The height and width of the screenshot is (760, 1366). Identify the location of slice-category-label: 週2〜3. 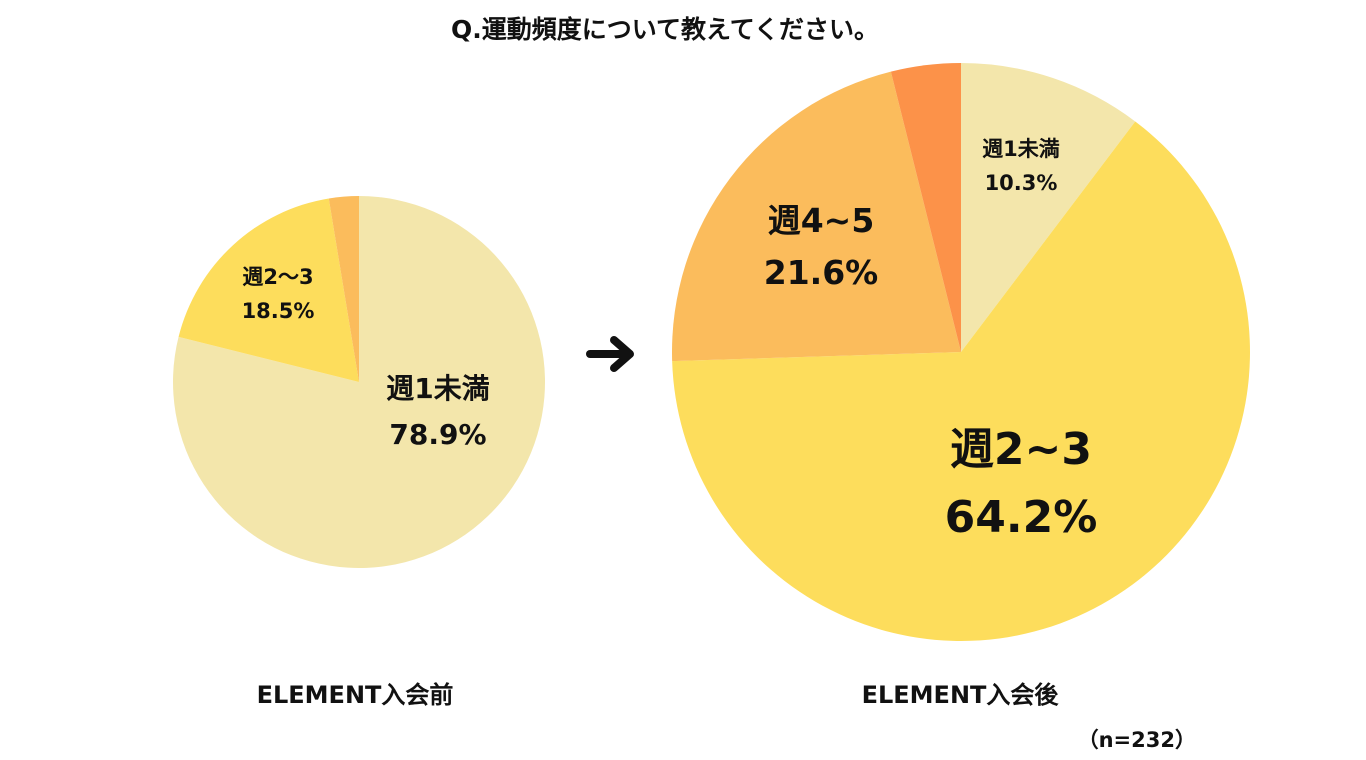
(277, 277).